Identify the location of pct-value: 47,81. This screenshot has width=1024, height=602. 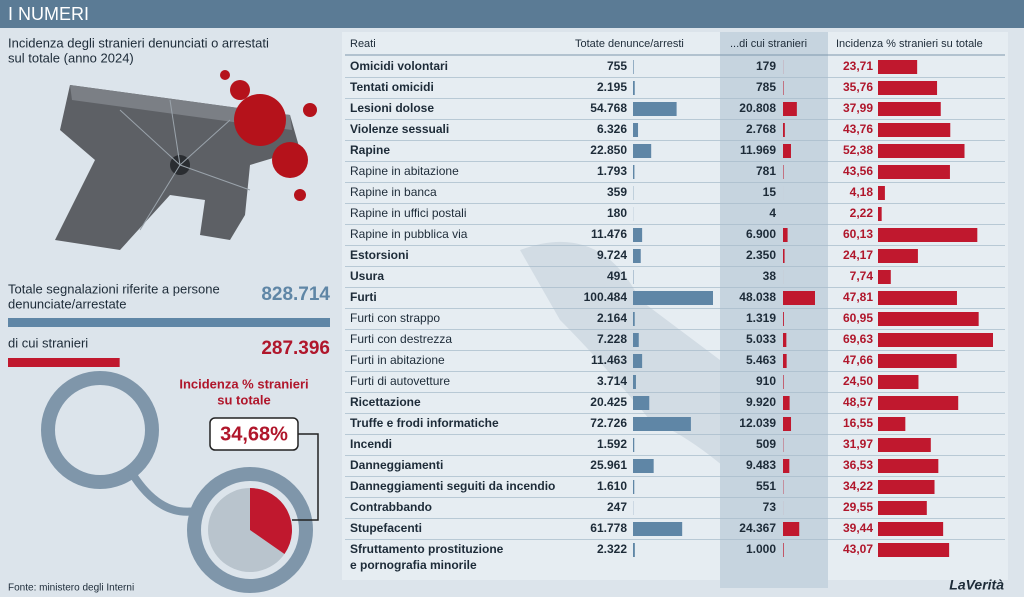
(858, 297).